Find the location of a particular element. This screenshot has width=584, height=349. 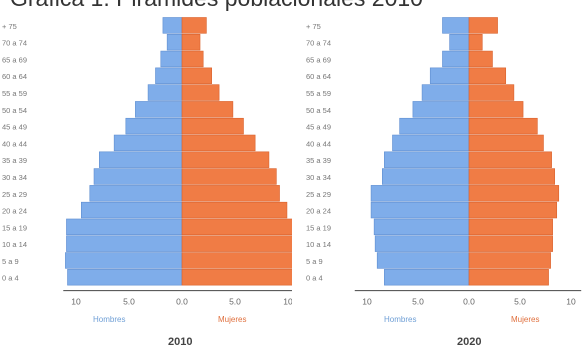

age-label: 0 a 4 is located at coordinates (314, 278).